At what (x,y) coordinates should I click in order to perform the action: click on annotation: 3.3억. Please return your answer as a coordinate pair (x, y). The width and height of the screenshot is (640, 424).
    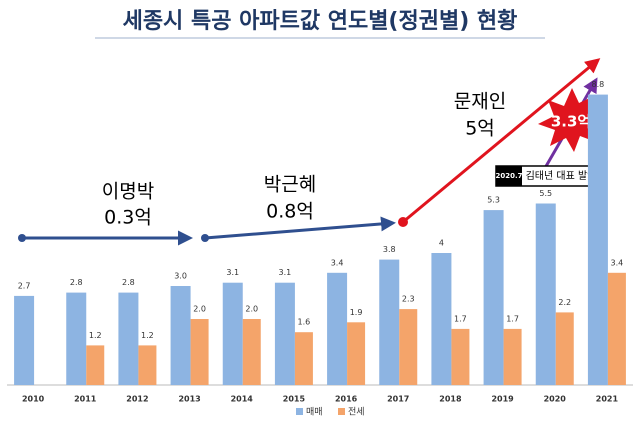
    Looking at the image, I should click on (571, 122).